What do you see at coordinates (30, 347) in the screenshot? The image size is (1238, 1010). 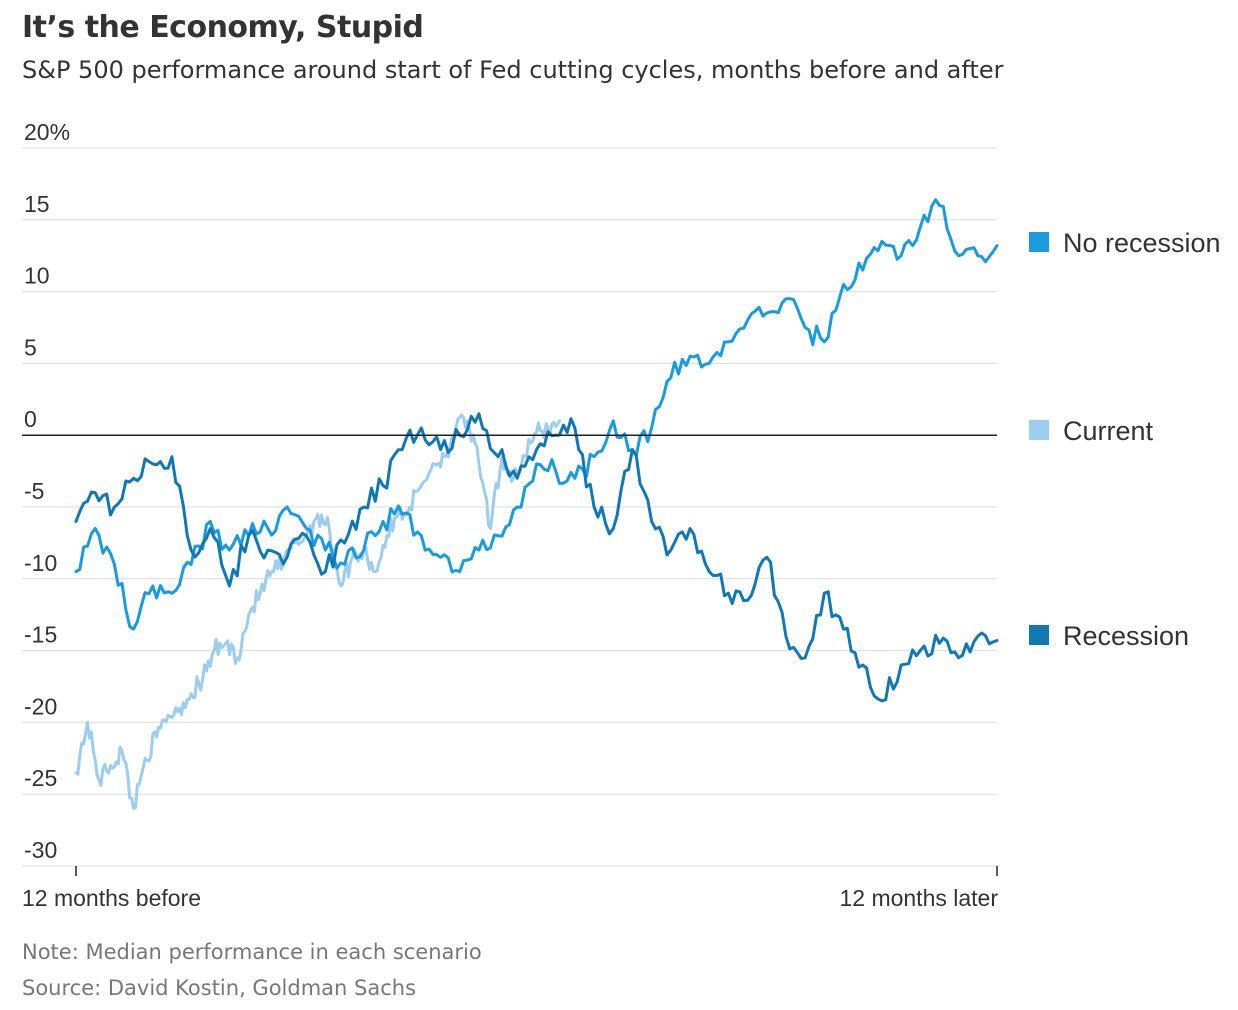 I see `y-tick-label: 5` at bounding box center [30, 347].